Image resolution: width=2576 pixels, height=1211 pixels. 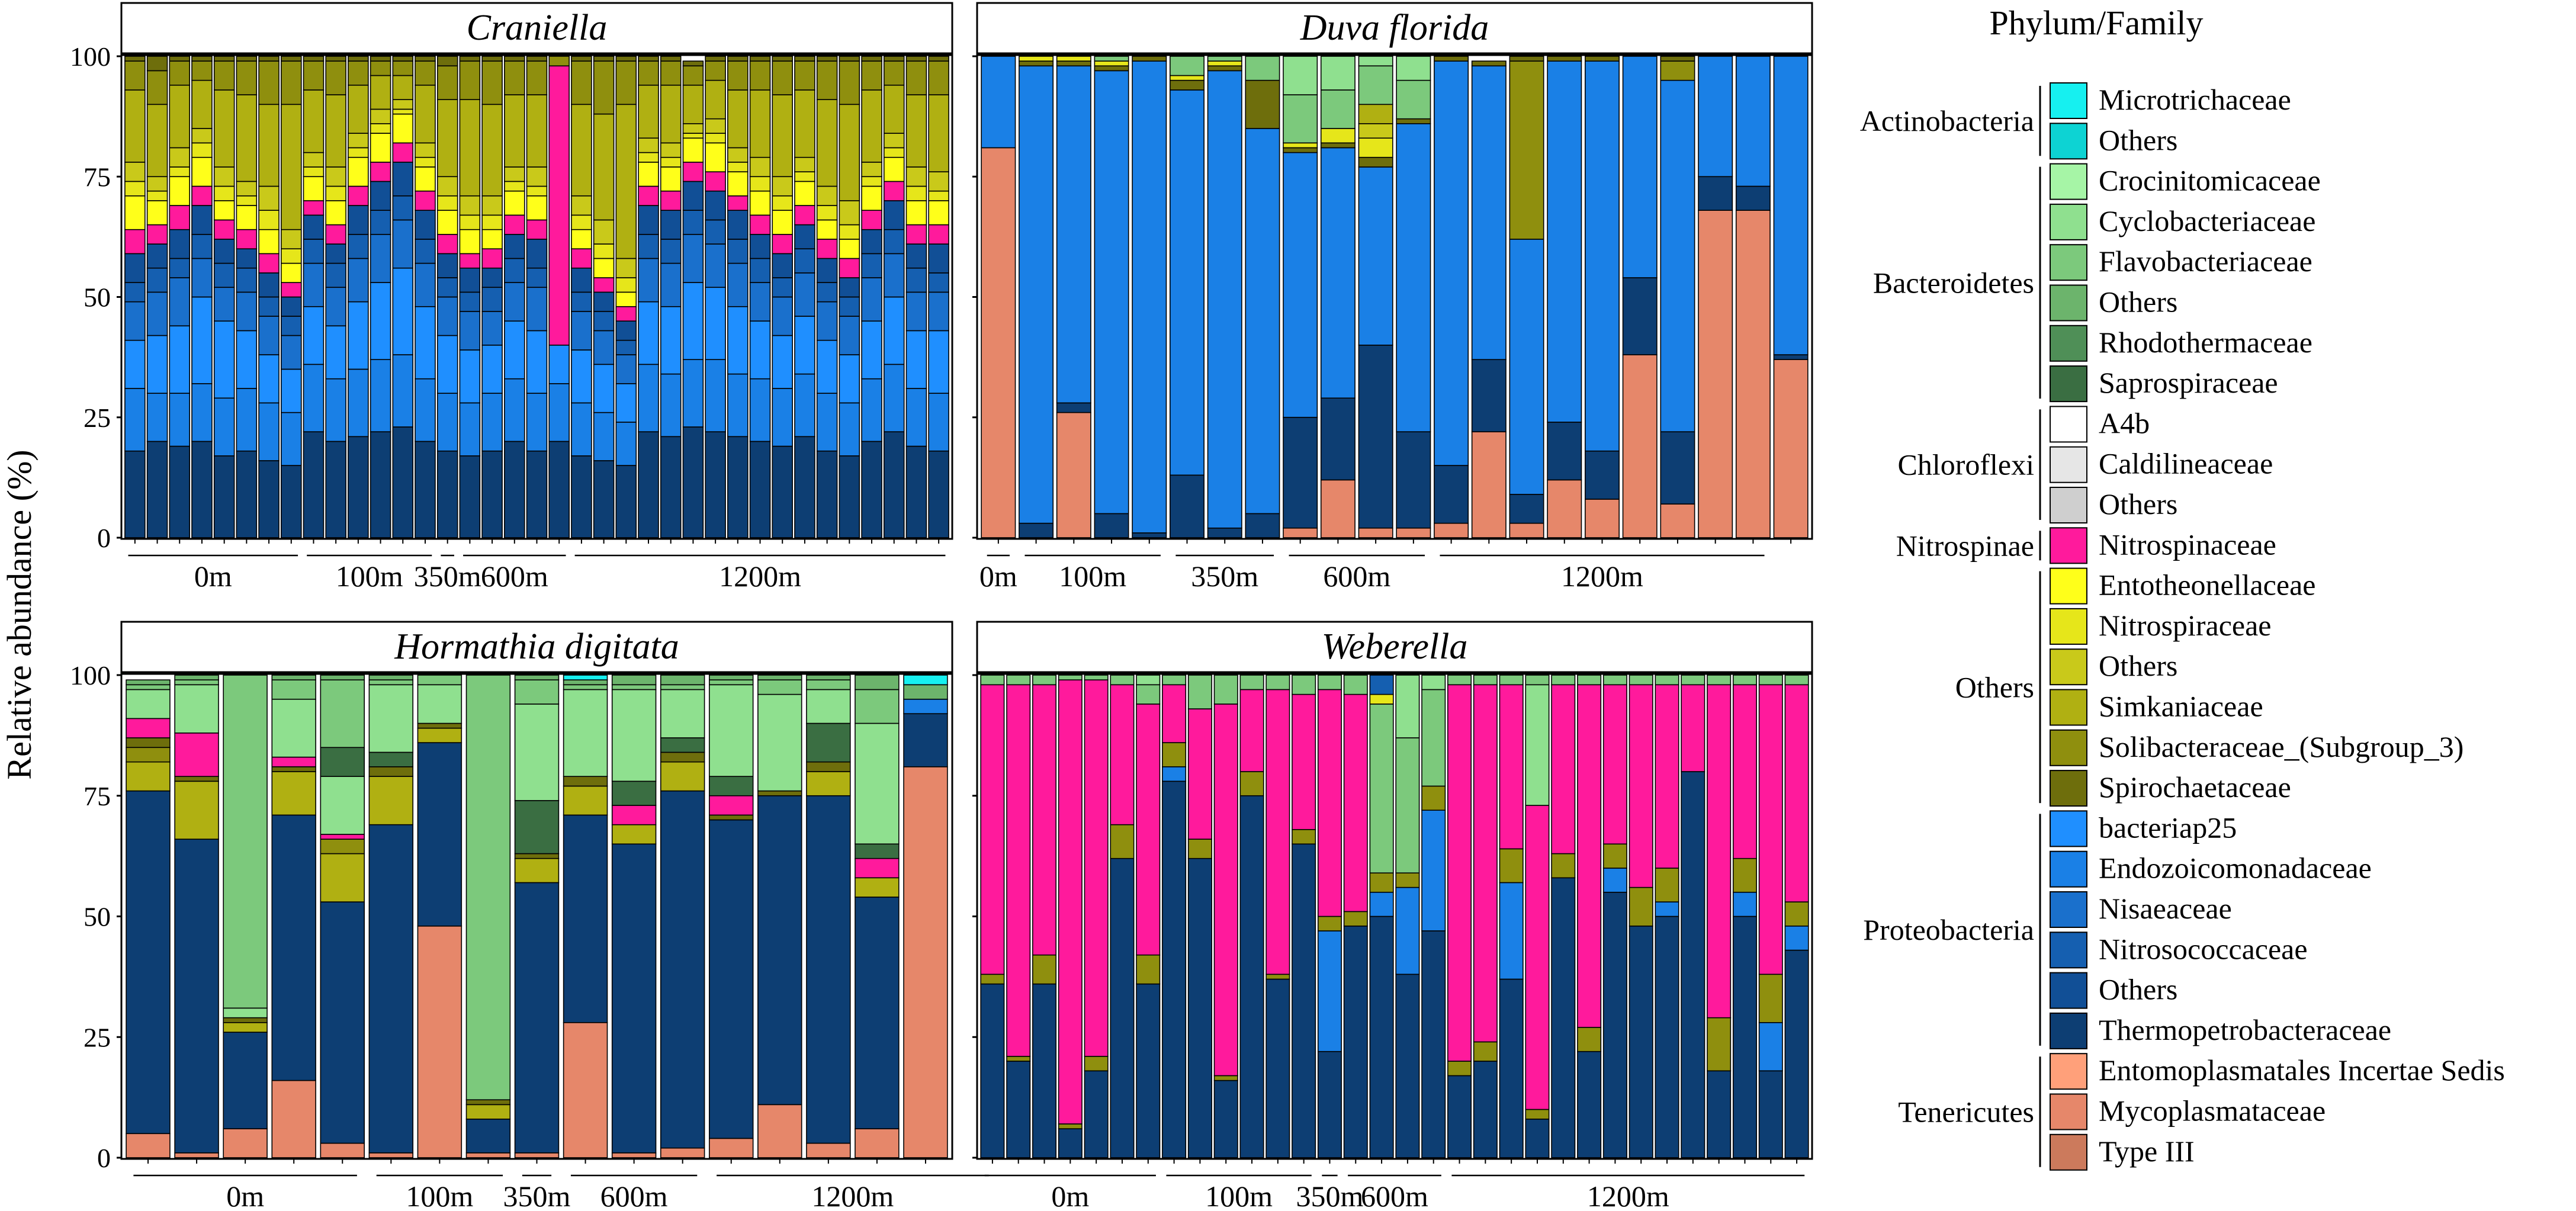 I want to click on legend-swatch, so click(x=2068, y=1111).